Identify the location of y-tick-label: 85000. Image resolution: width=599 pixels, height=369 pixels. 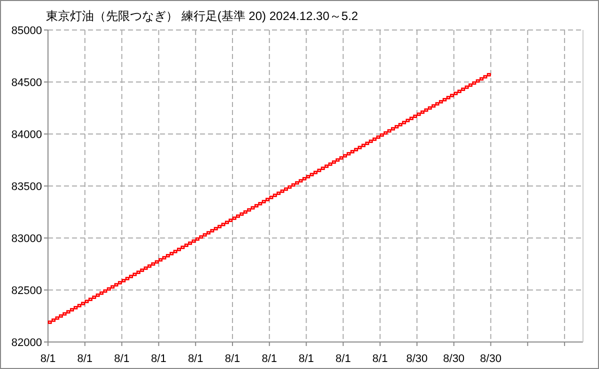
(26, 31).